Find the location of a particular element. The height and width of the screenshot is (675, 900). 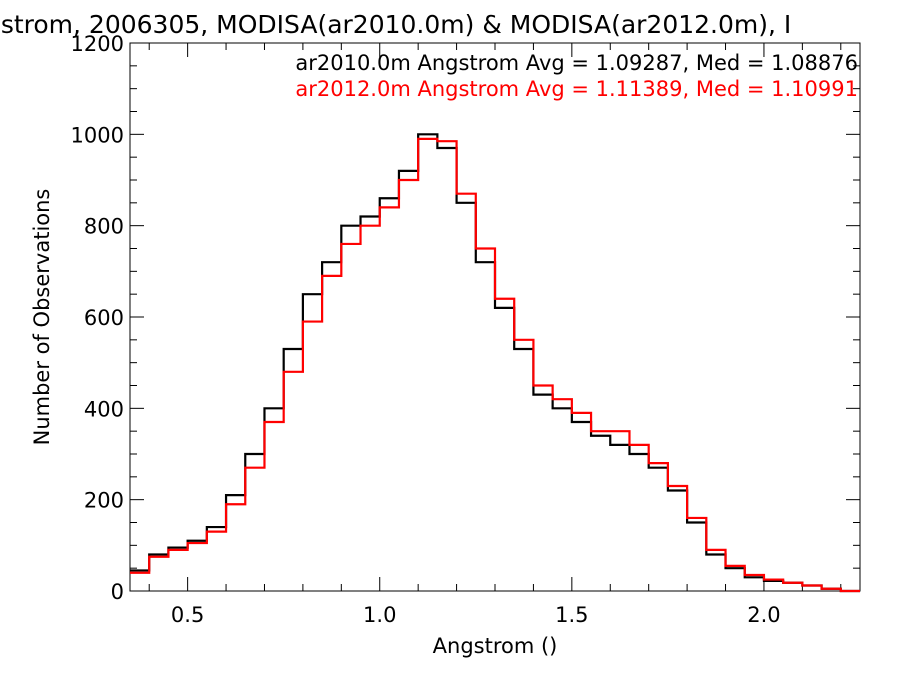

x-tick-label: 0.5 is located at coordinates (187, 615).